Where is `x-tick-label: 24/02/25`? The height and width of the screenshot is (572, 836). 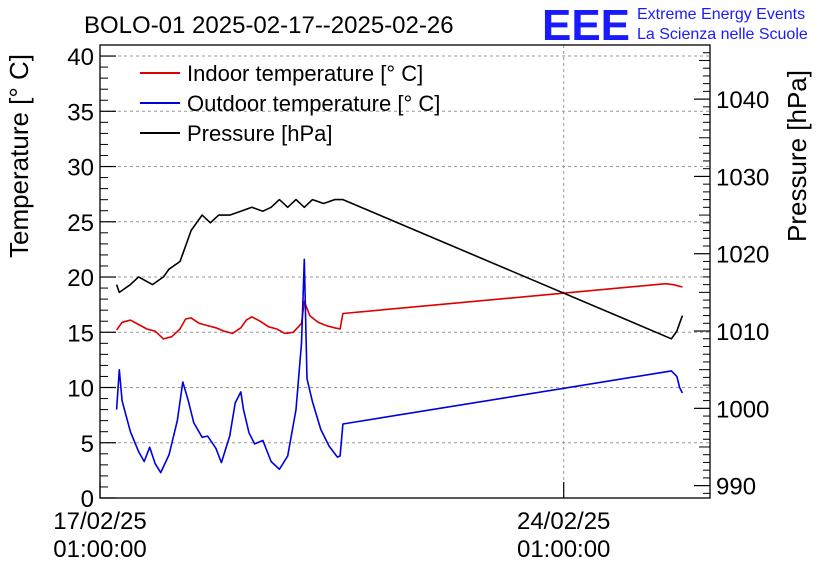 x-tick-label: 24/02/25 is located at coordinates (563, 521).